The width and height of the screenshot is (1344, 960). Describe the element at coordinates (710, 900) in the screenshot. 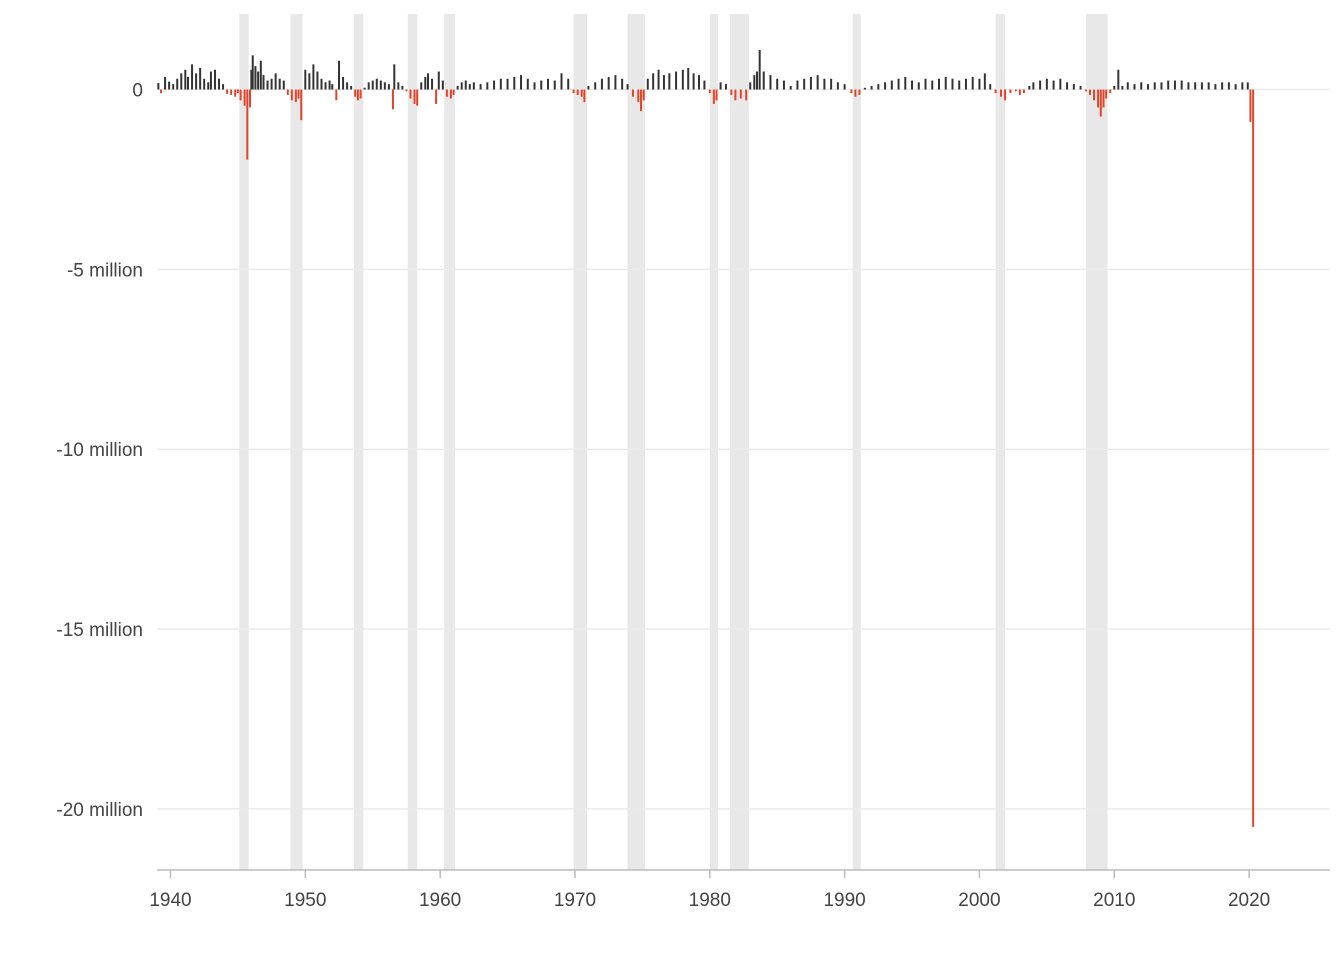

I see `x-tick-label: 1980` at that location.